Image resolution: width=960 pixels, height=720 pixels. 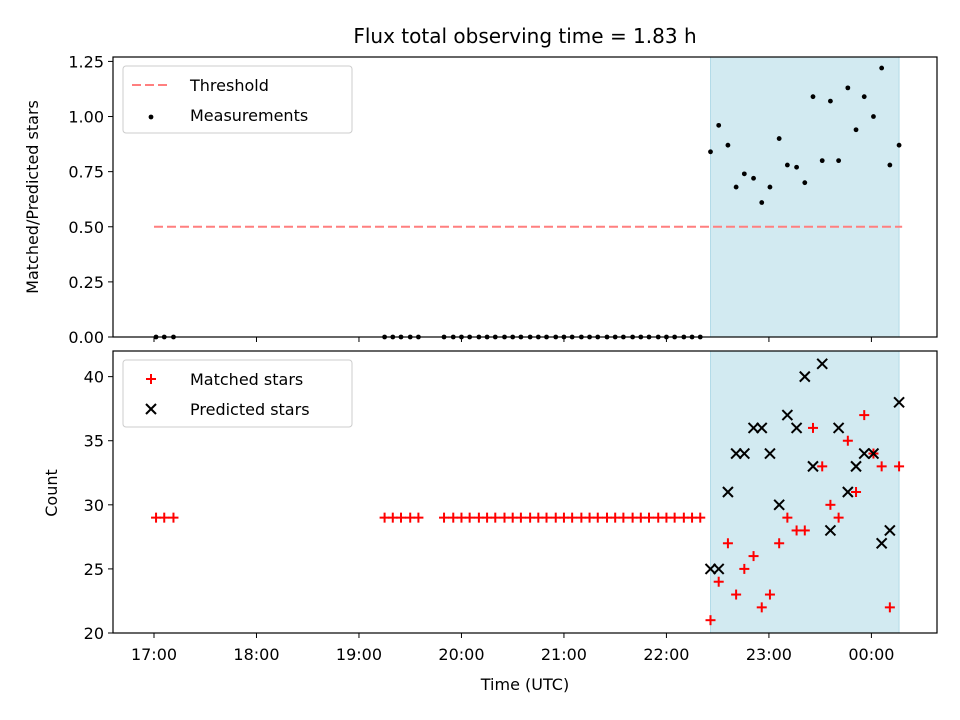 What do you see at coordinates (151, 379) in the screenshot?
I see `legend-matched-swatch` at bounding box center [151, 379].